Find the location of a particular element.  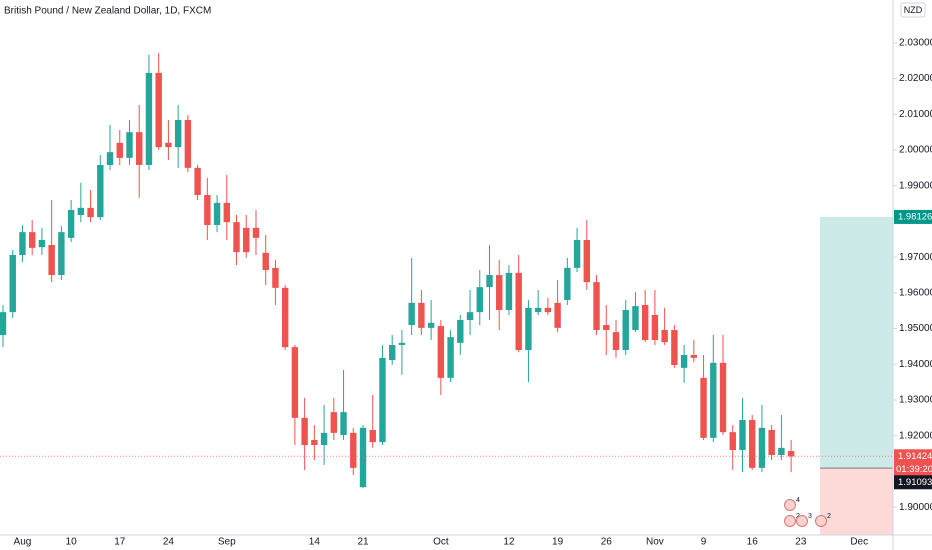

y-tick-label: 1.99000 is located at coordinates (915, 185).